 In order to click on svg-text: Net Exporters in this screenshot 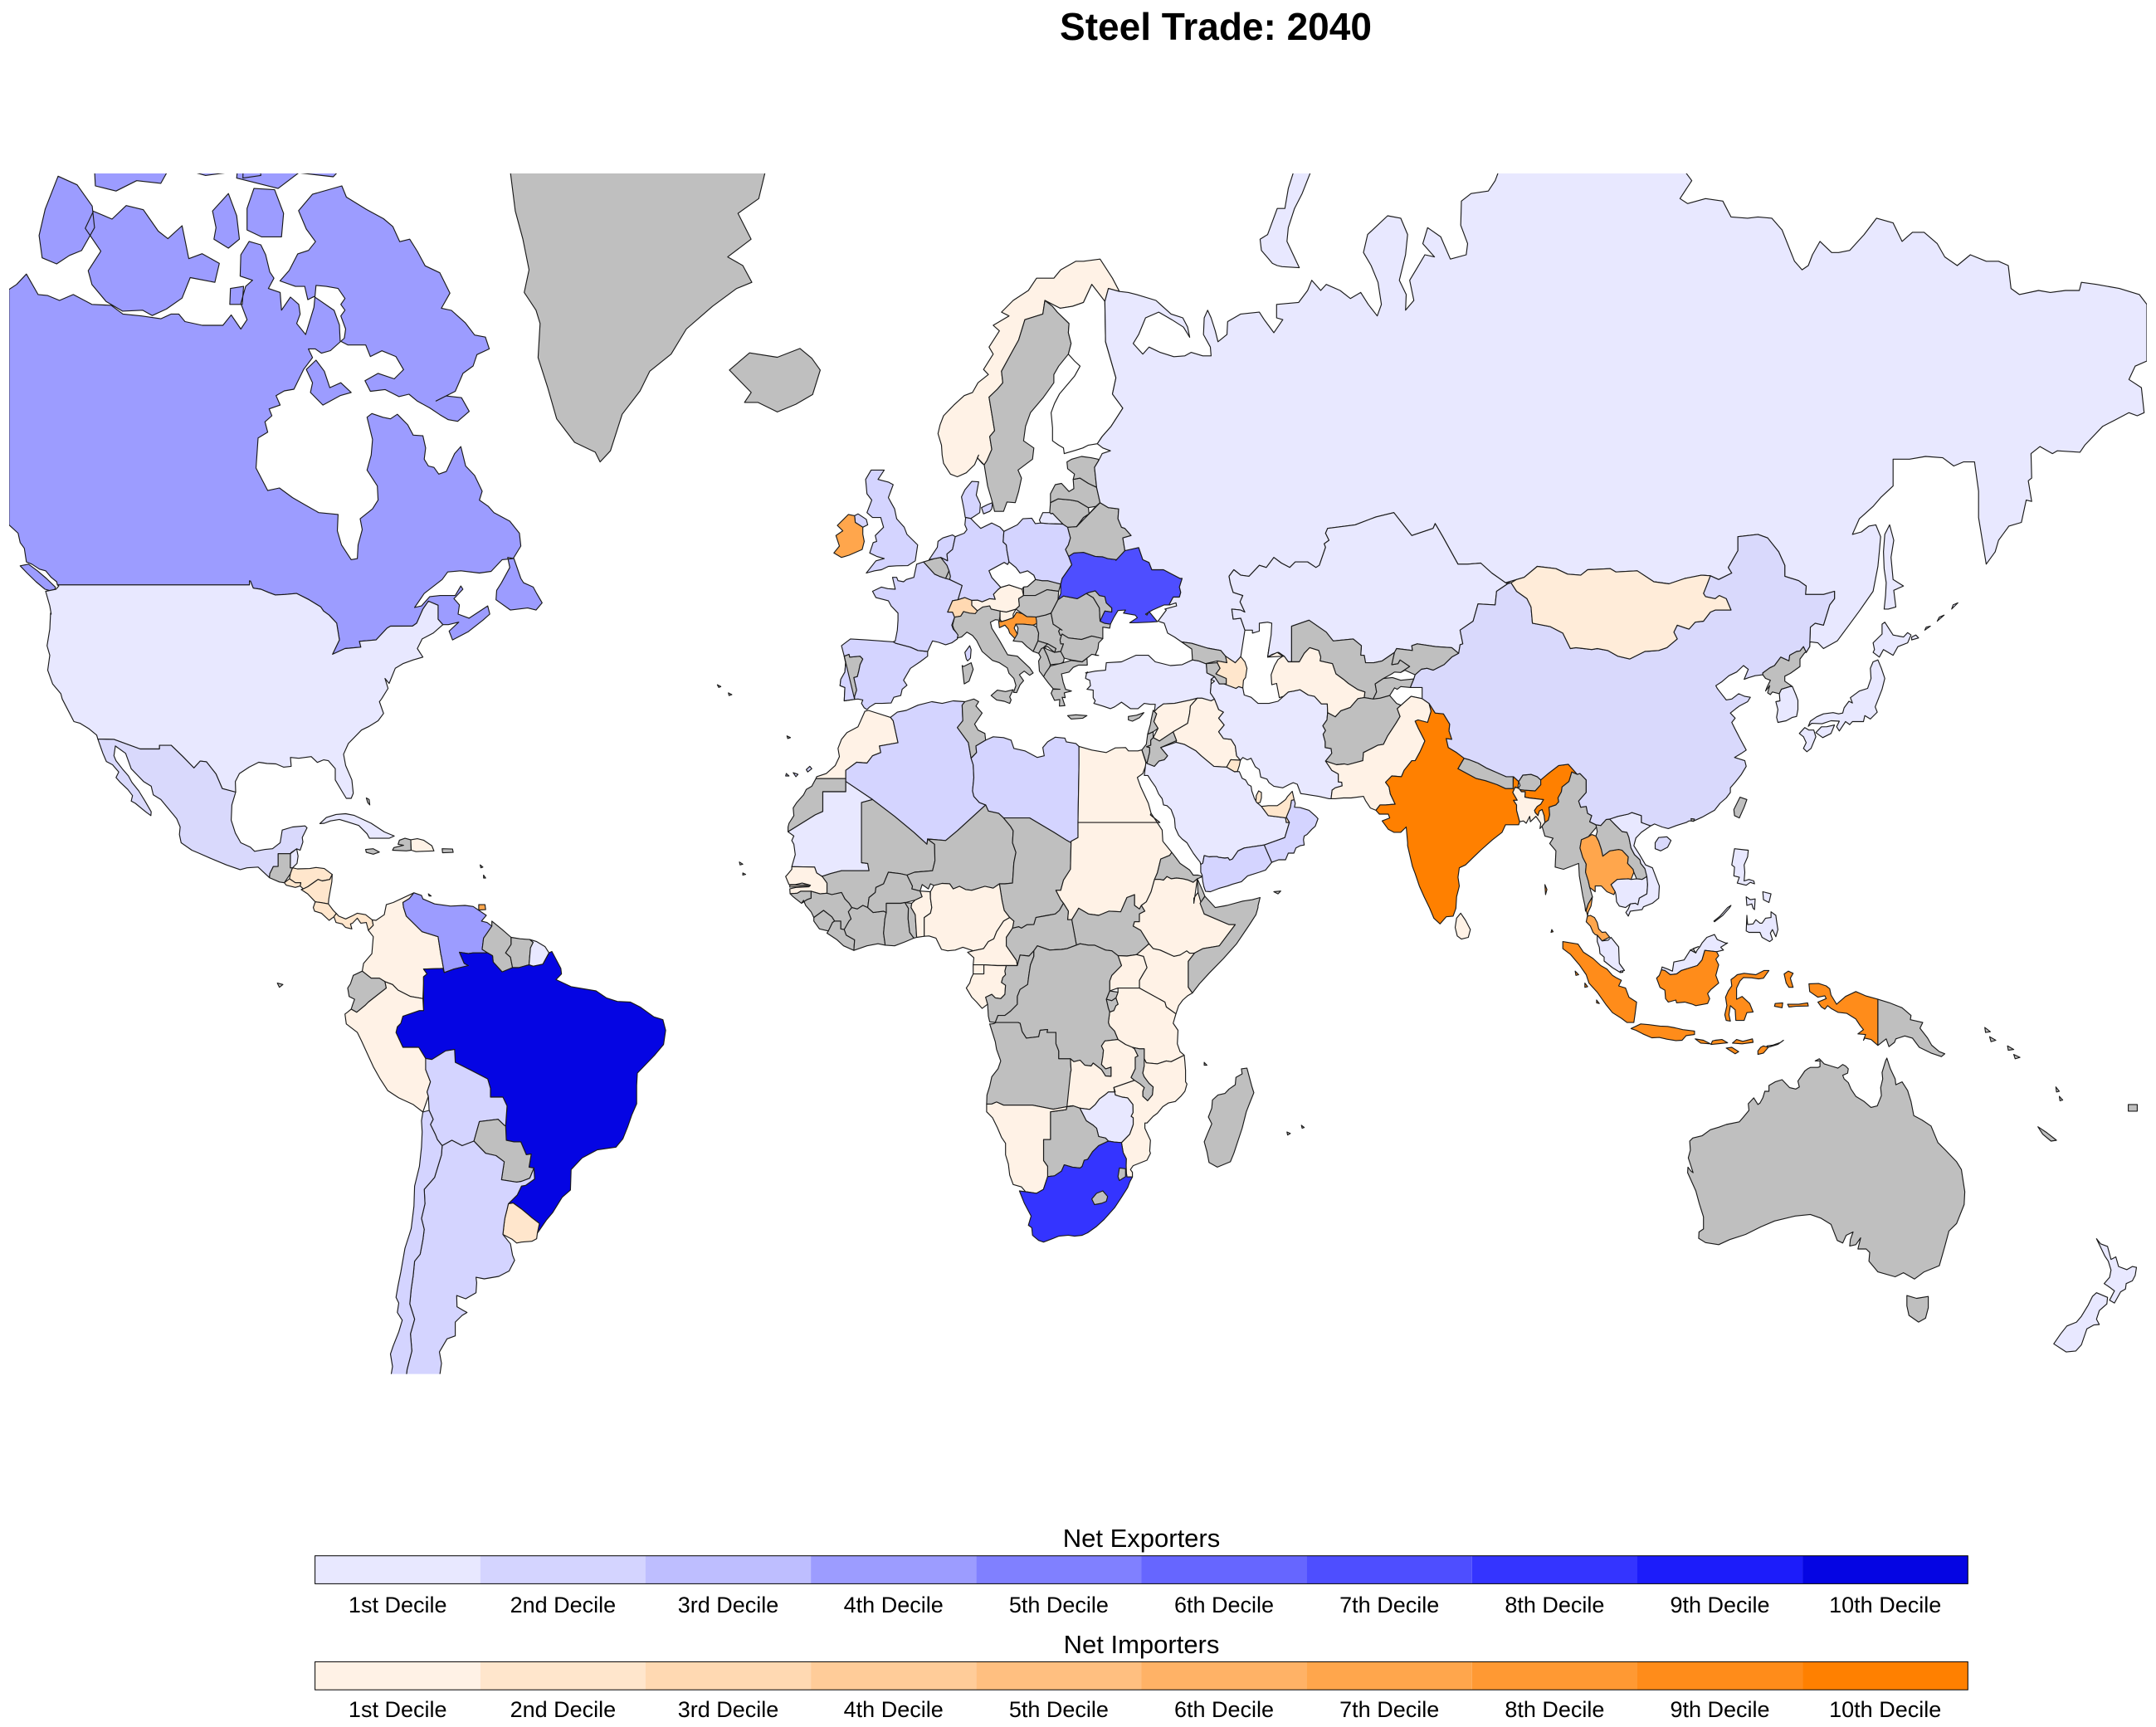, I will do `click(1142, 1538)`.